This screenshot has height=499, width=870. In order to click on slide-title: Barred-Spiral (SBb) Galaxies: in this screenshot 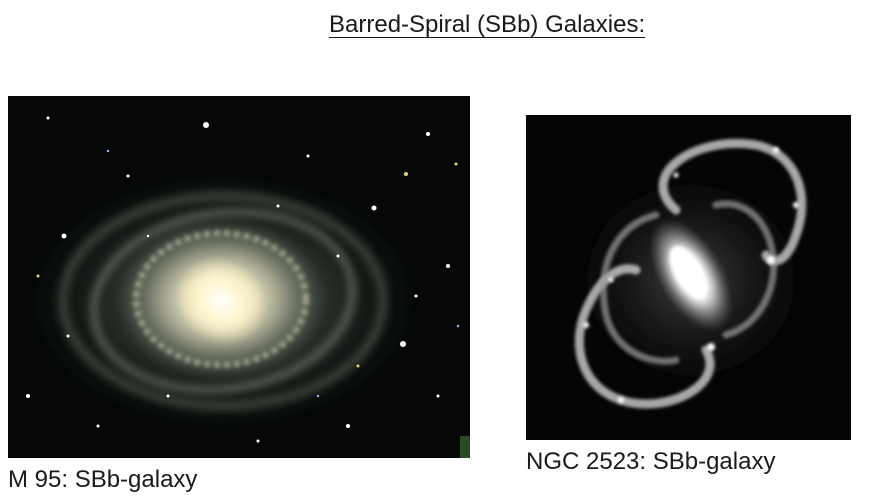, I will do `click(487, 24)`.